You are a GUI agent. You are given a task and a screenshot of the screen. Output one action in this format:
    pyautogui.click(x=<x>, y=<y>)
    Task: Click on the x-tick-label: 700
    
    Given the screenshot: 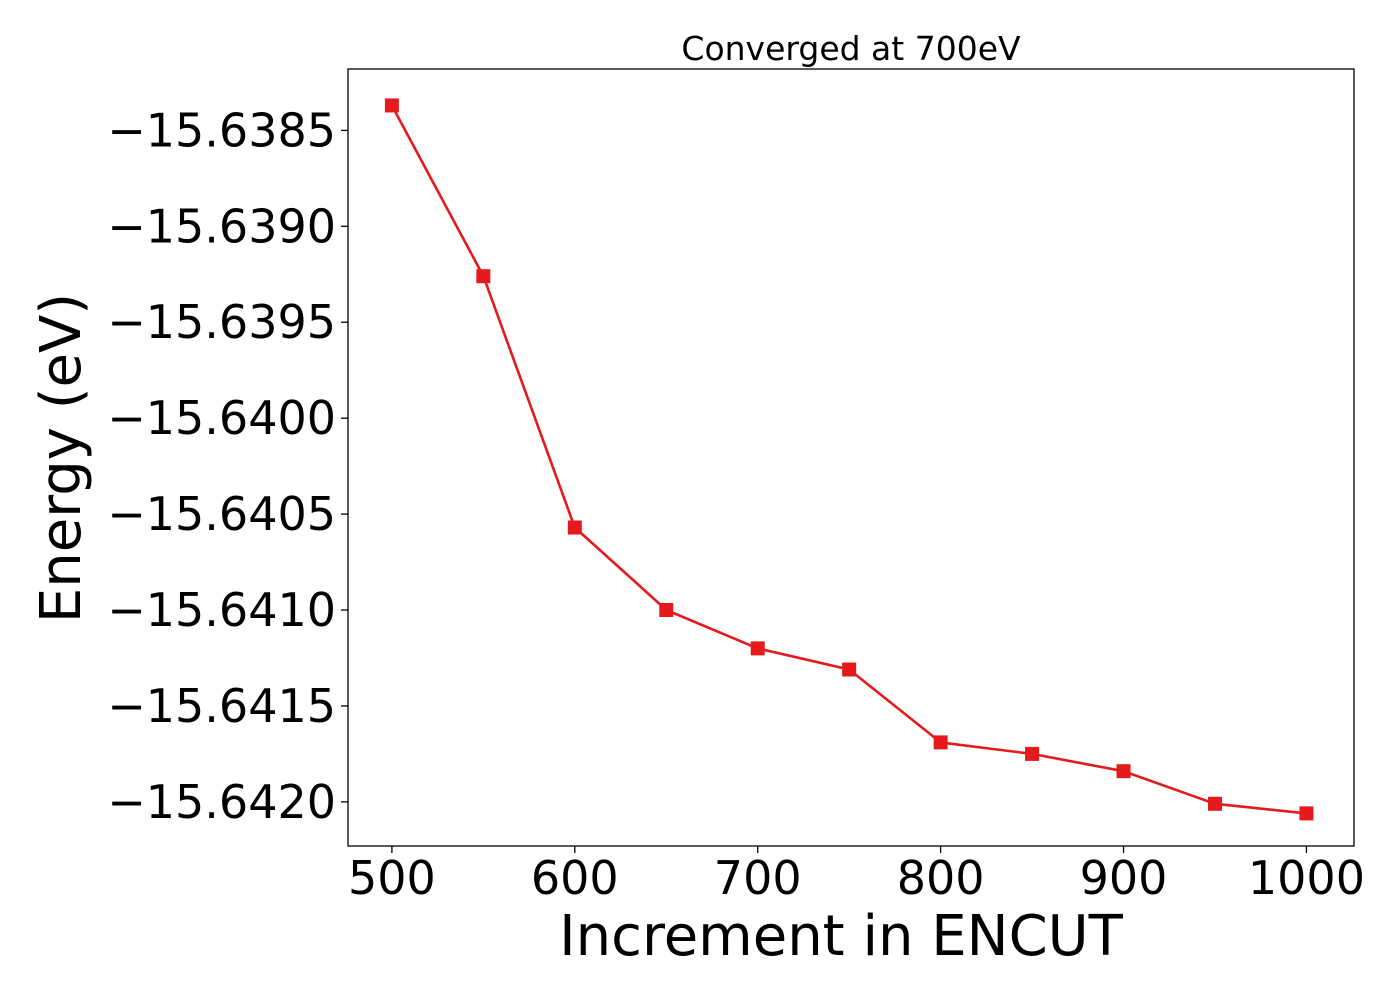 What is the action you would take?
    pyautogui.click(x=758, y=878)
    